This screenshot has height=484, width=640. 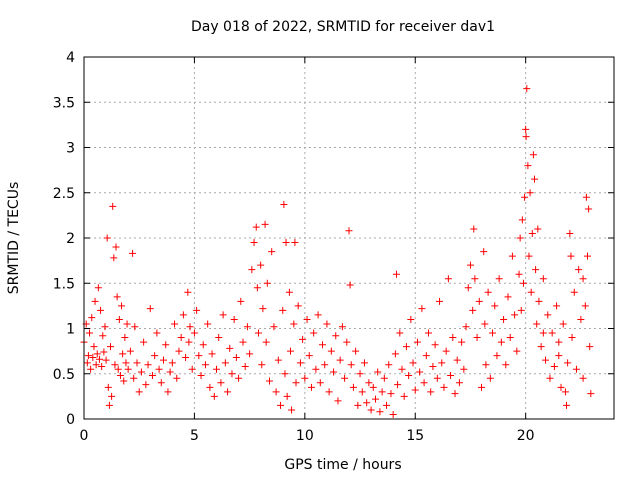 What do you see at coordinates (342, 465) in the screenshot?
I see `x-axis-label: GPS time / hours` at bounding box center [342, 465].